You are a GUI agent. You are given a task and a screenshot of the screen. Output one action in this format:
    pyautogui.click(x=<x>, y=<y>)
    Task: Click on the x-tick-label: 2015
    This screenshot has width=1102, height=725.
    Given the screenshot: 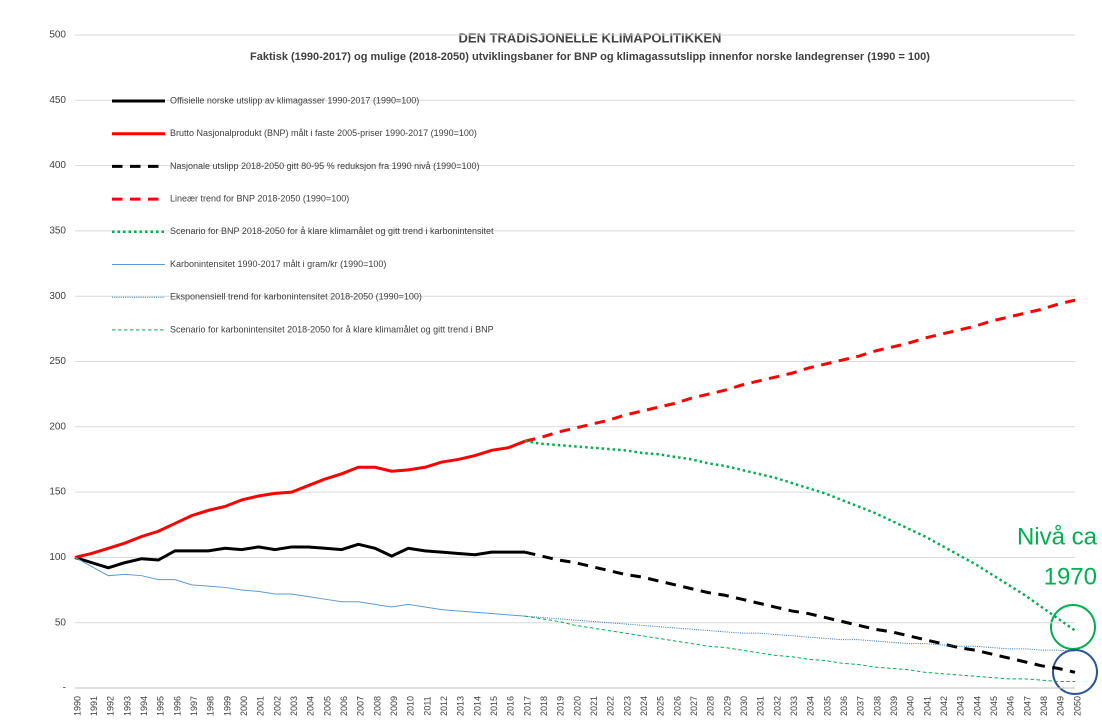 What is the action you would take?
    pyautogui.click(x=494, y=706)
    